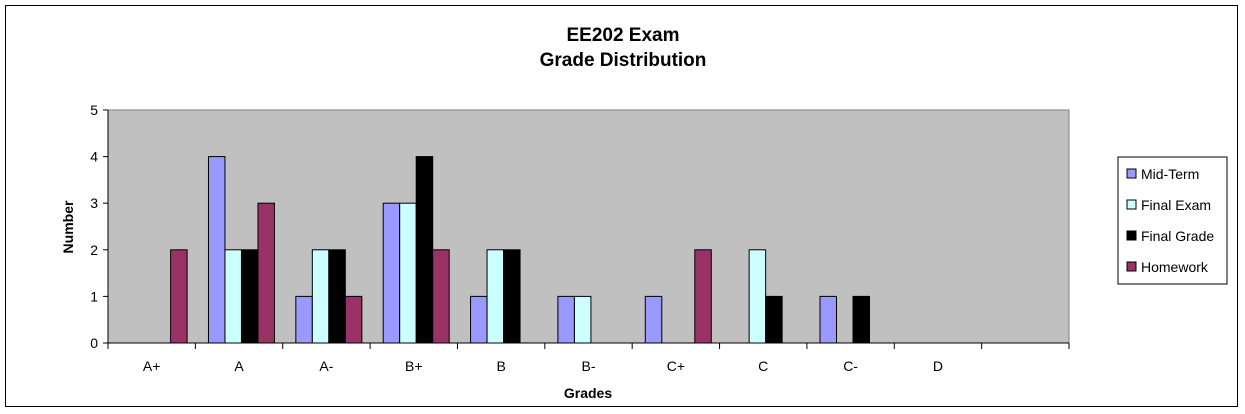 The height and width of the screenshot is (414, 1245). Describe the element at coordinates (763, 366) in the screenshot. I see `x-tick-label: C` at that location.